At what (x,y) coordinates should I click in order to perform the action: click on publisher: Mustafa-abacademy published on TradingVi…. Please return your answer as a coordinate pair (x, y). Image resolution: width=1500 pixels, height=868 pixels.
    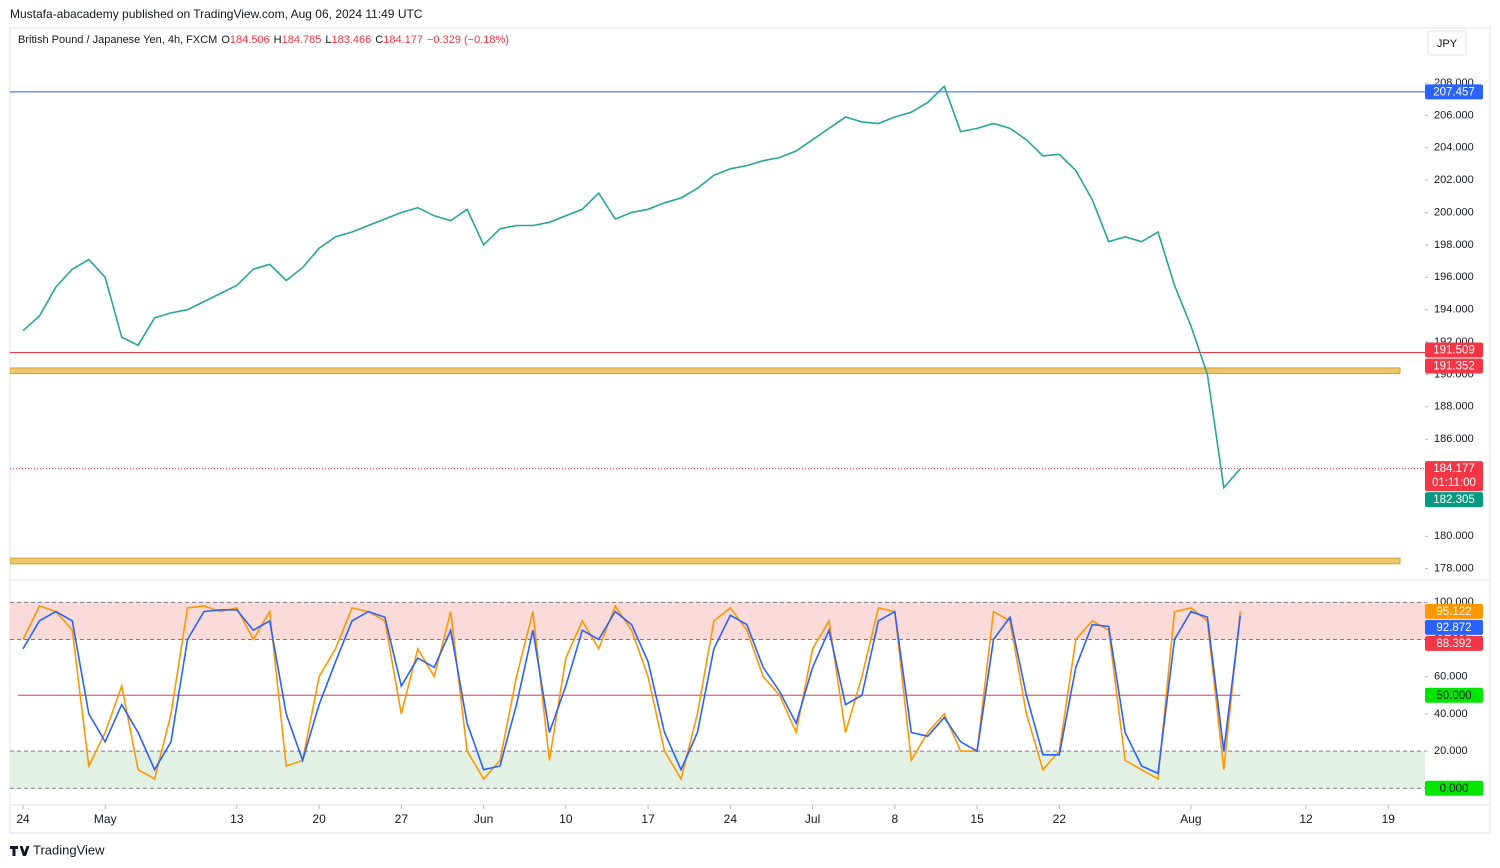
    Looking at the image, I should click on (216, 14).